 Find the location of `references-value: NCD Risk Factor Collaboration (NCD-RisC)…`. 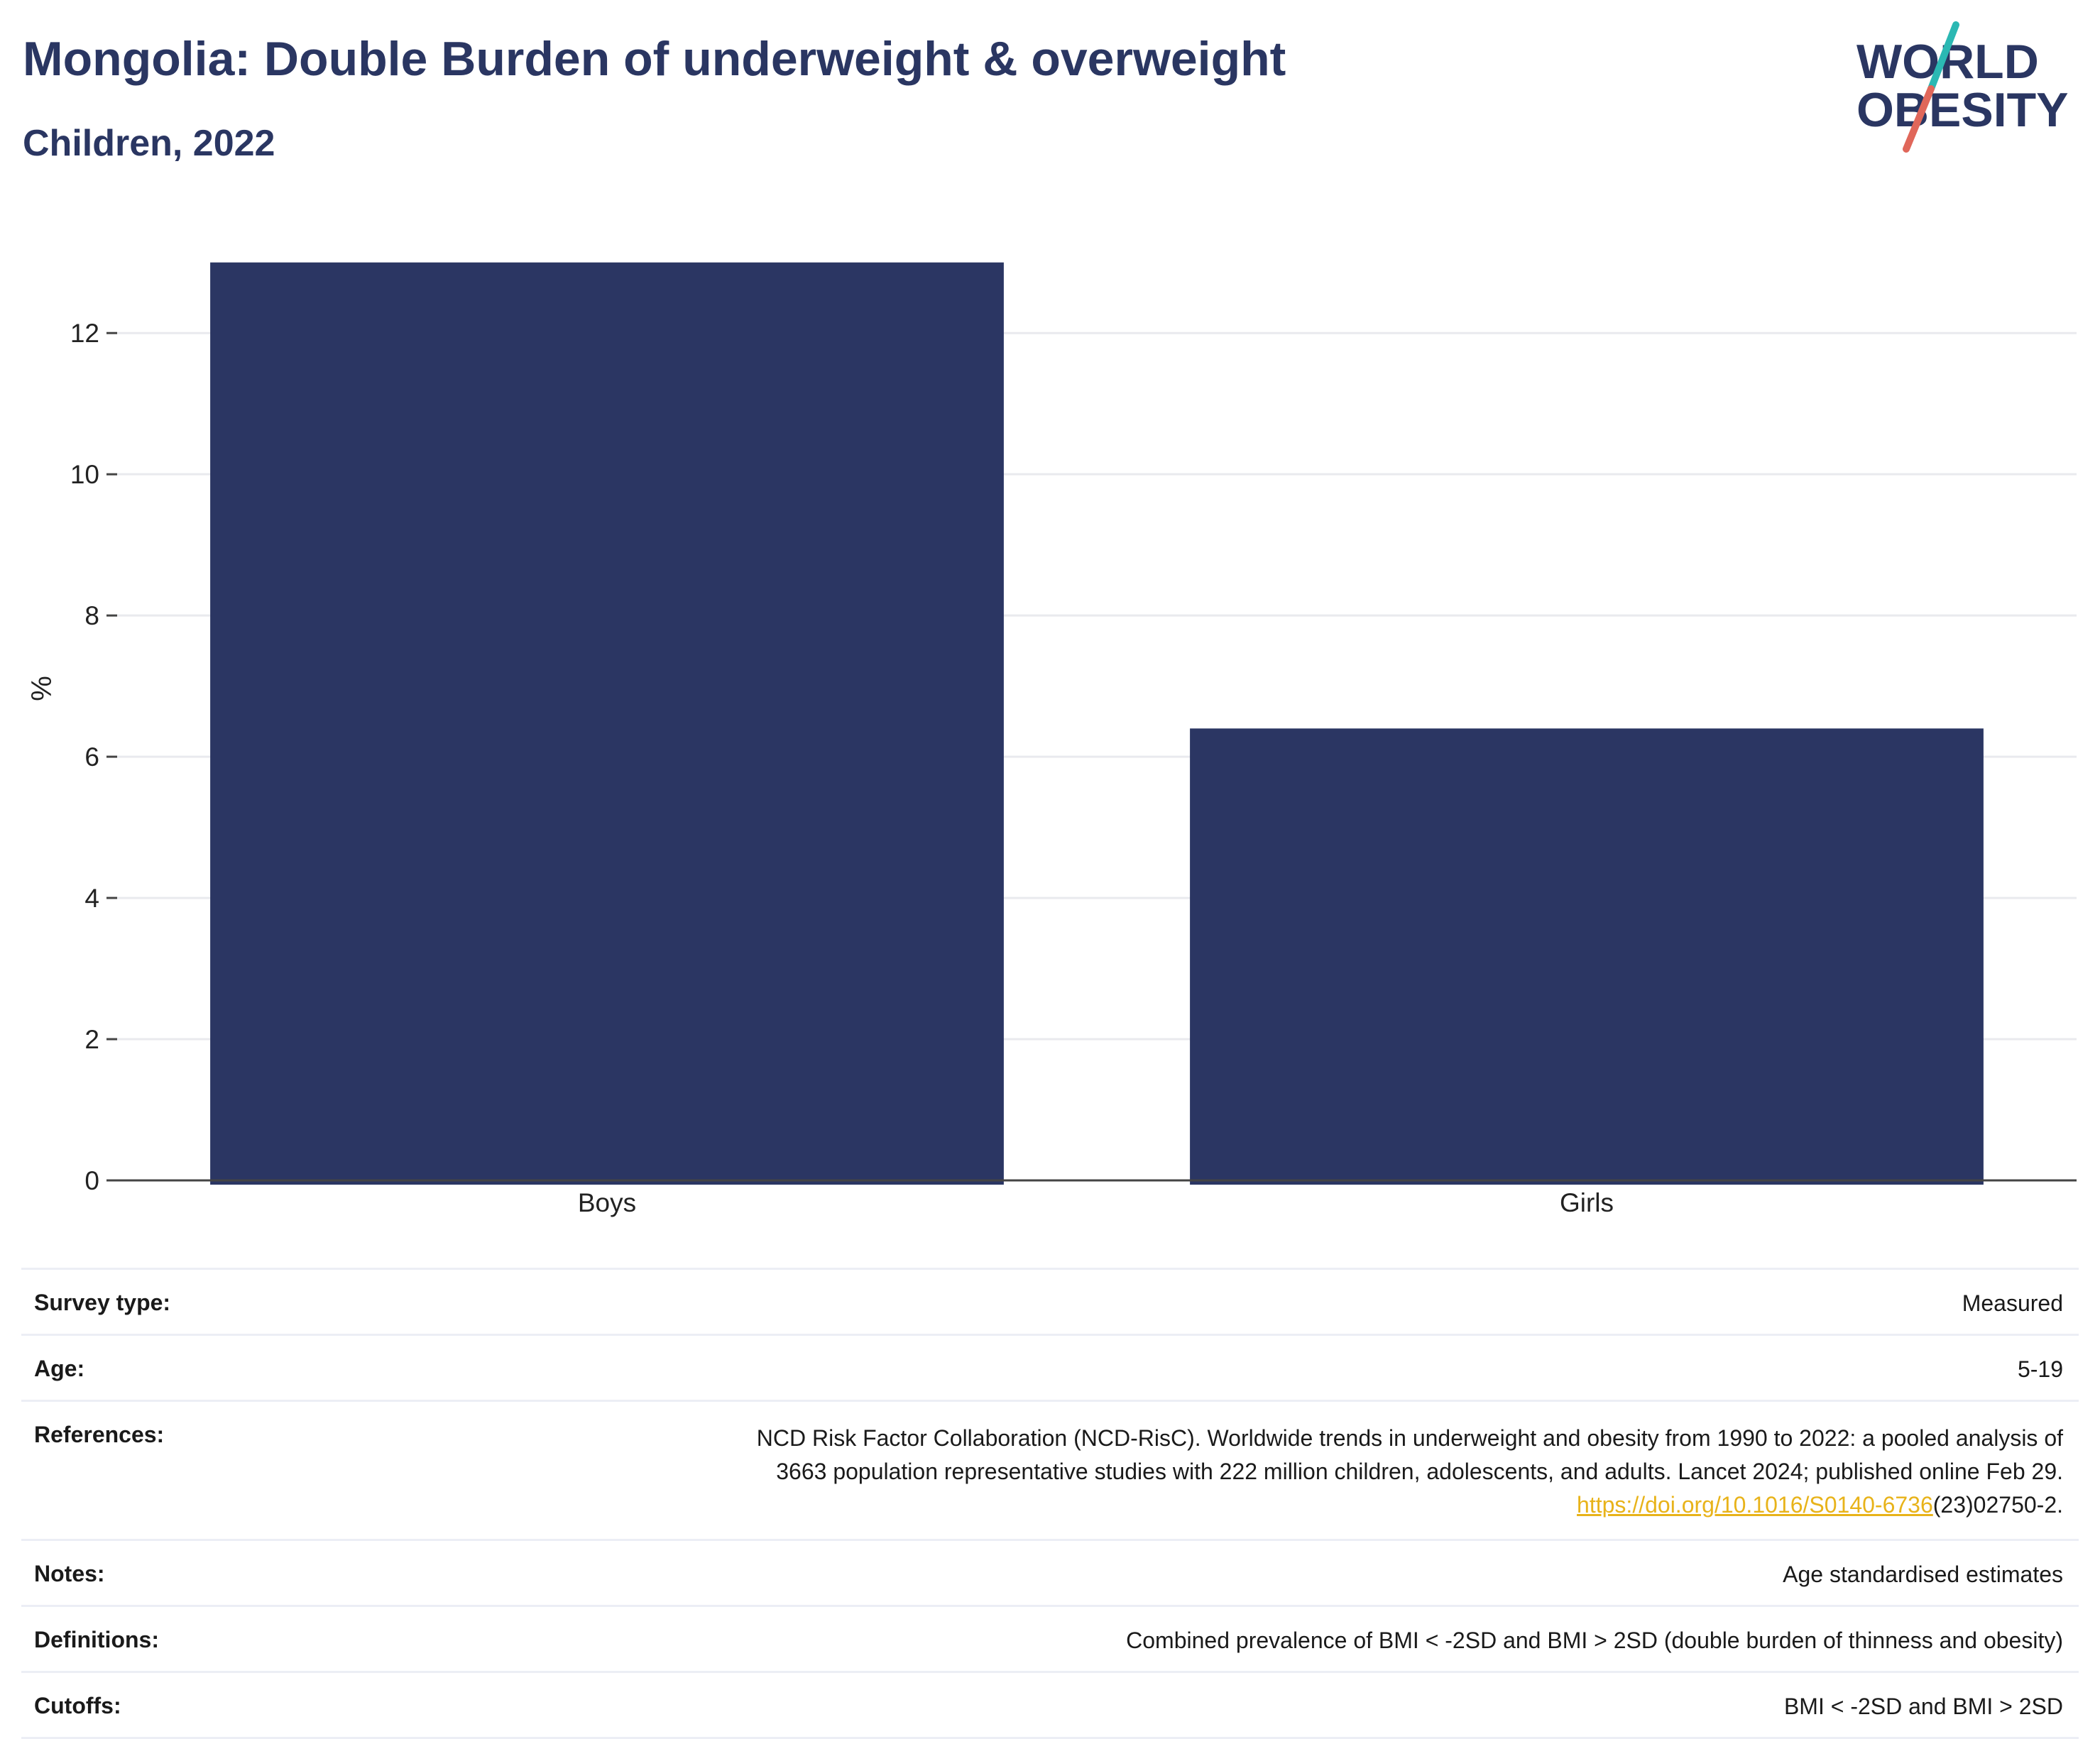

references-value: NCD Risk Factor Collaboration (NCD-RisC)… is located at coordinates (1410, 1472).